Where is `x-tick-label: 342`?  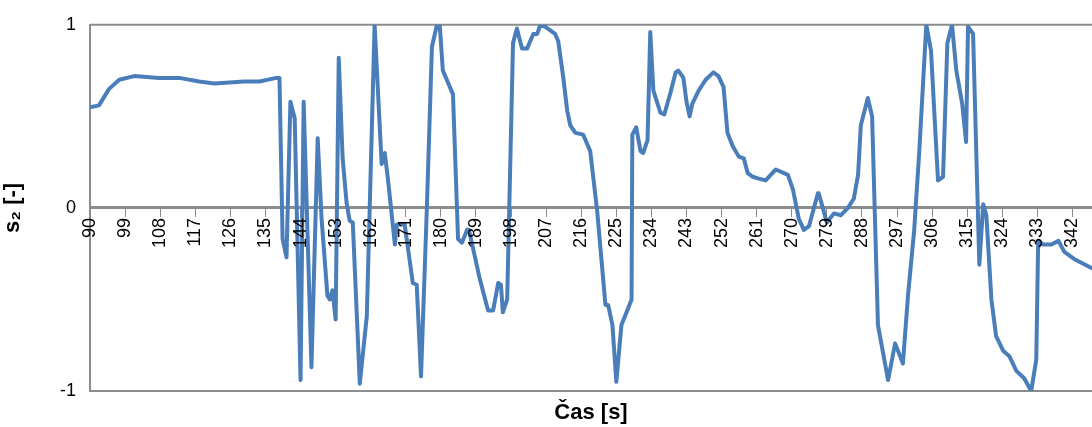
x-tick-label: 342 is located at coordinates (1071, 232).